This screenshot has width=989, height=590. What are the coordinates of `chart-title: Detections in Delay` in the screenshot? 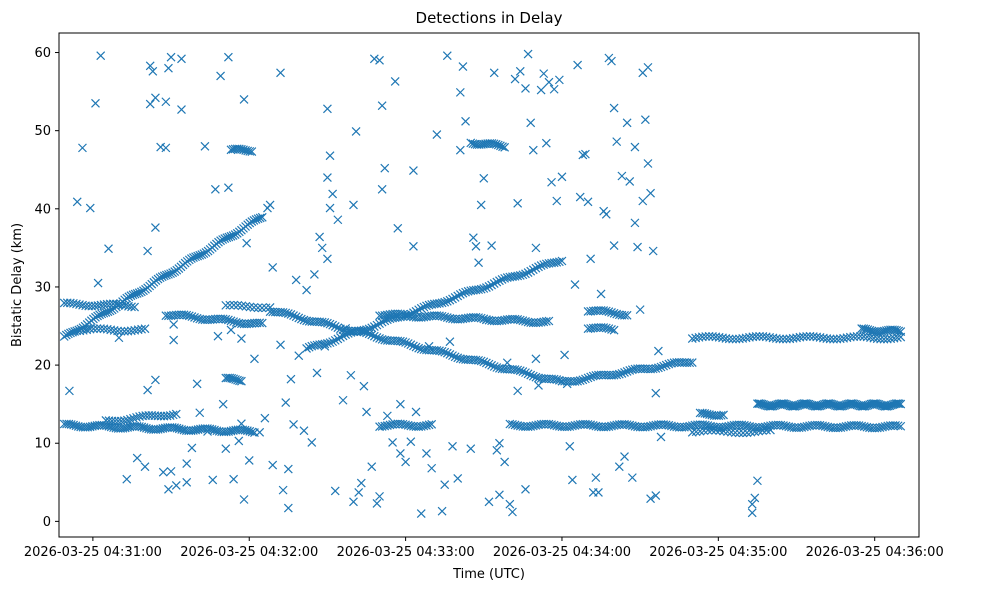 It's located at (489, 18).